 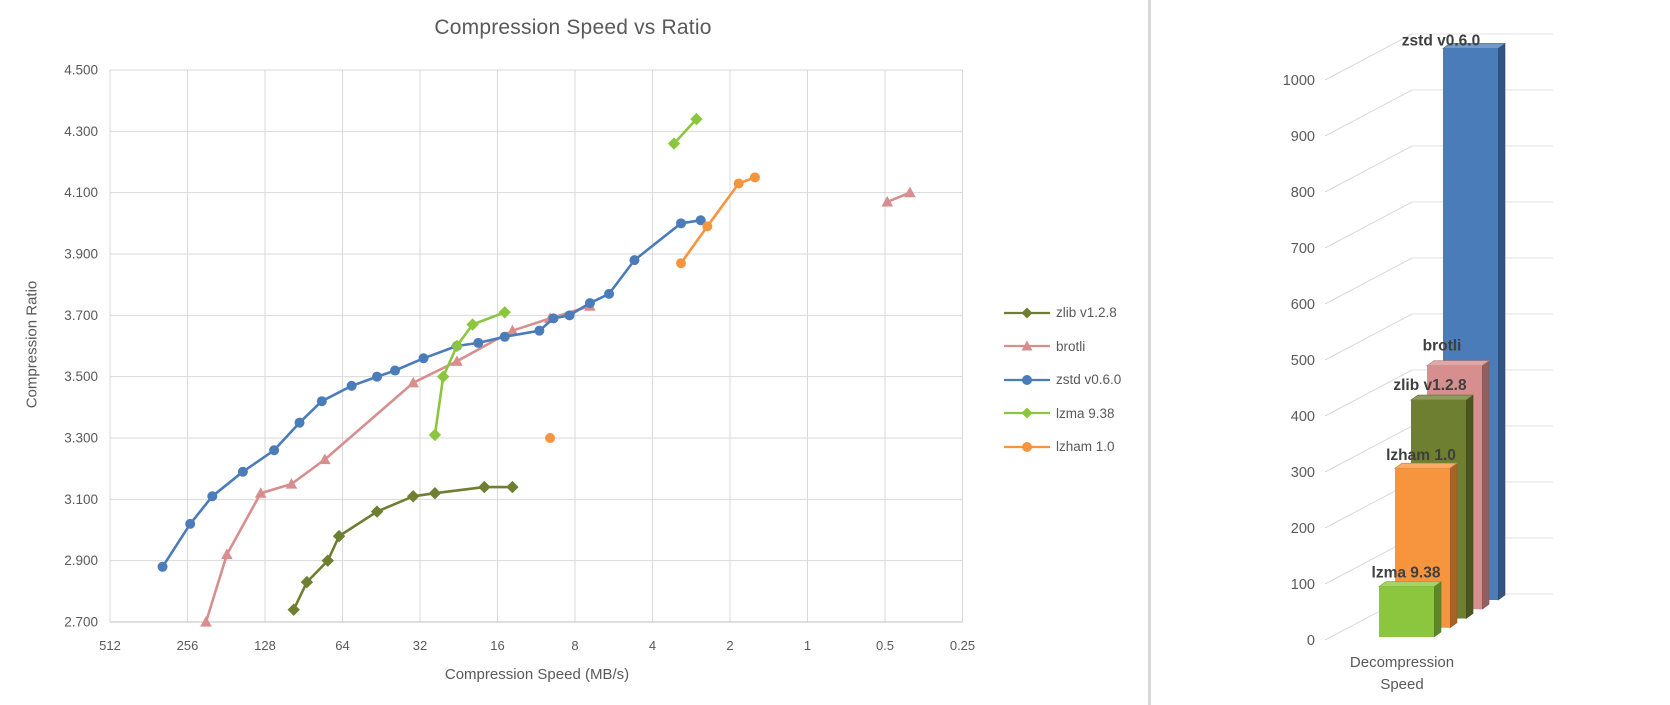 I want to click on bar-y-tick-label: 700, so click(x=1303, y=249).